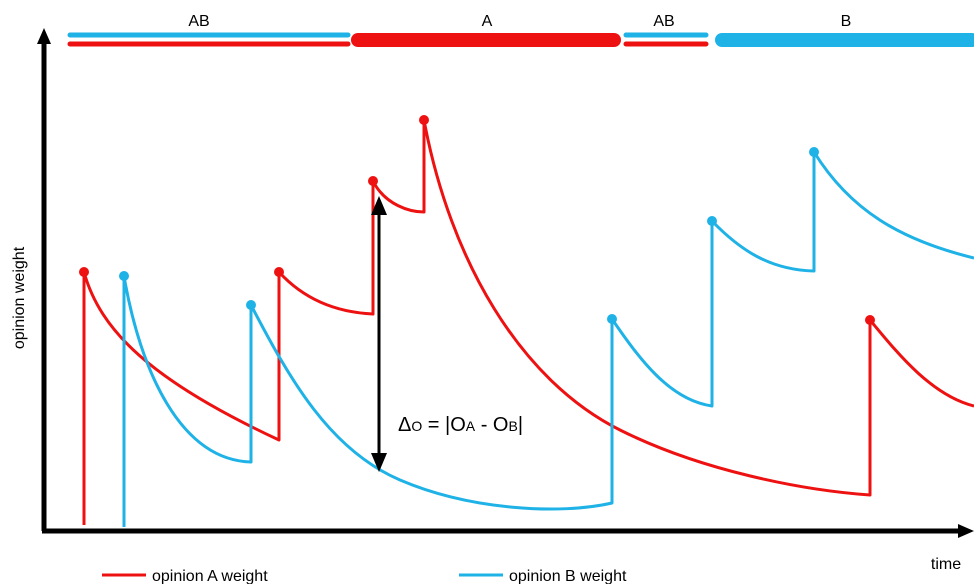 Image resolution: width=974 pixels, height=584 pixels. Describe the element at coordinates (520, 39) in the screenshot. I see `segment-bars` at that location.